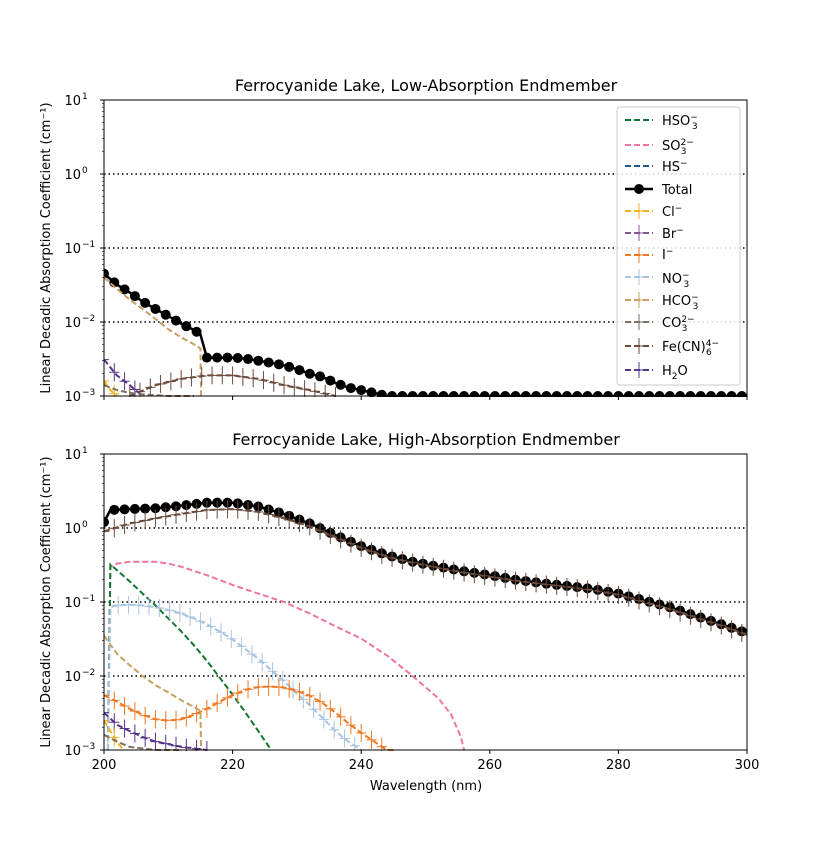 The width and height of the screenshot is (830, 842). I want to click on legend-label-i: I−, so click(667, 255).